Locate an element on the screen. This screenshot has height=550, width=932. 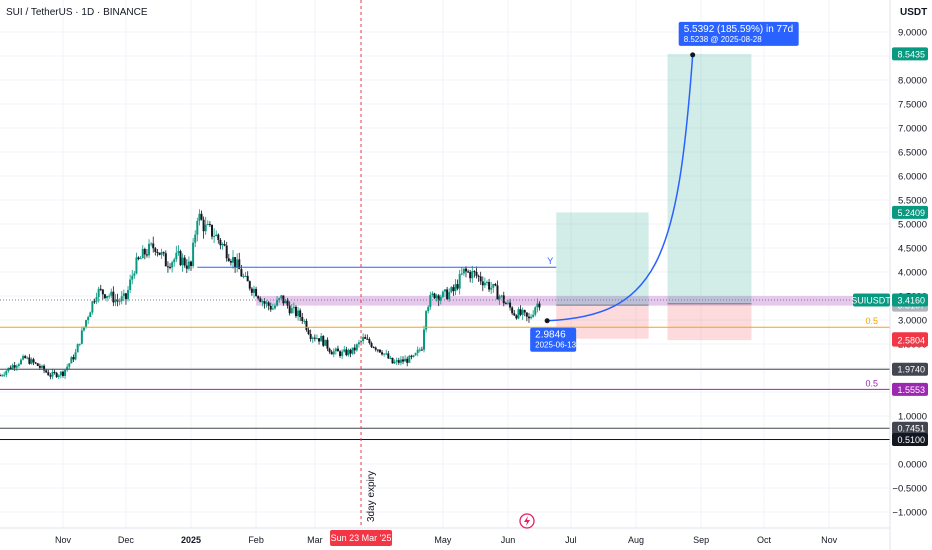
line-label: Y is located at coordinates (550, 261).